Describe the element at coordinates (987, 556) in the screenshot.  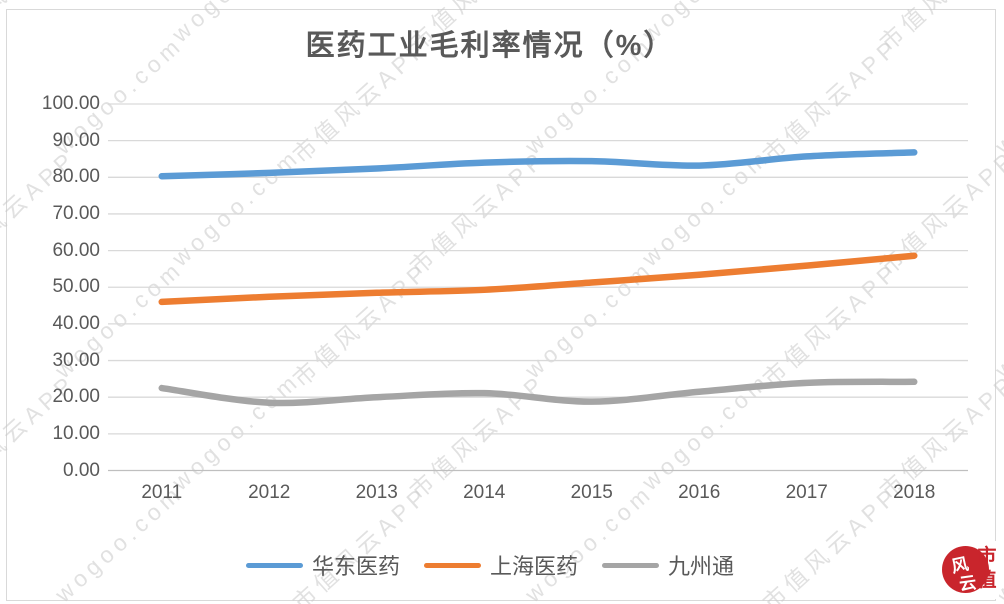
I see `seal-label-char-1: 市` at that location.